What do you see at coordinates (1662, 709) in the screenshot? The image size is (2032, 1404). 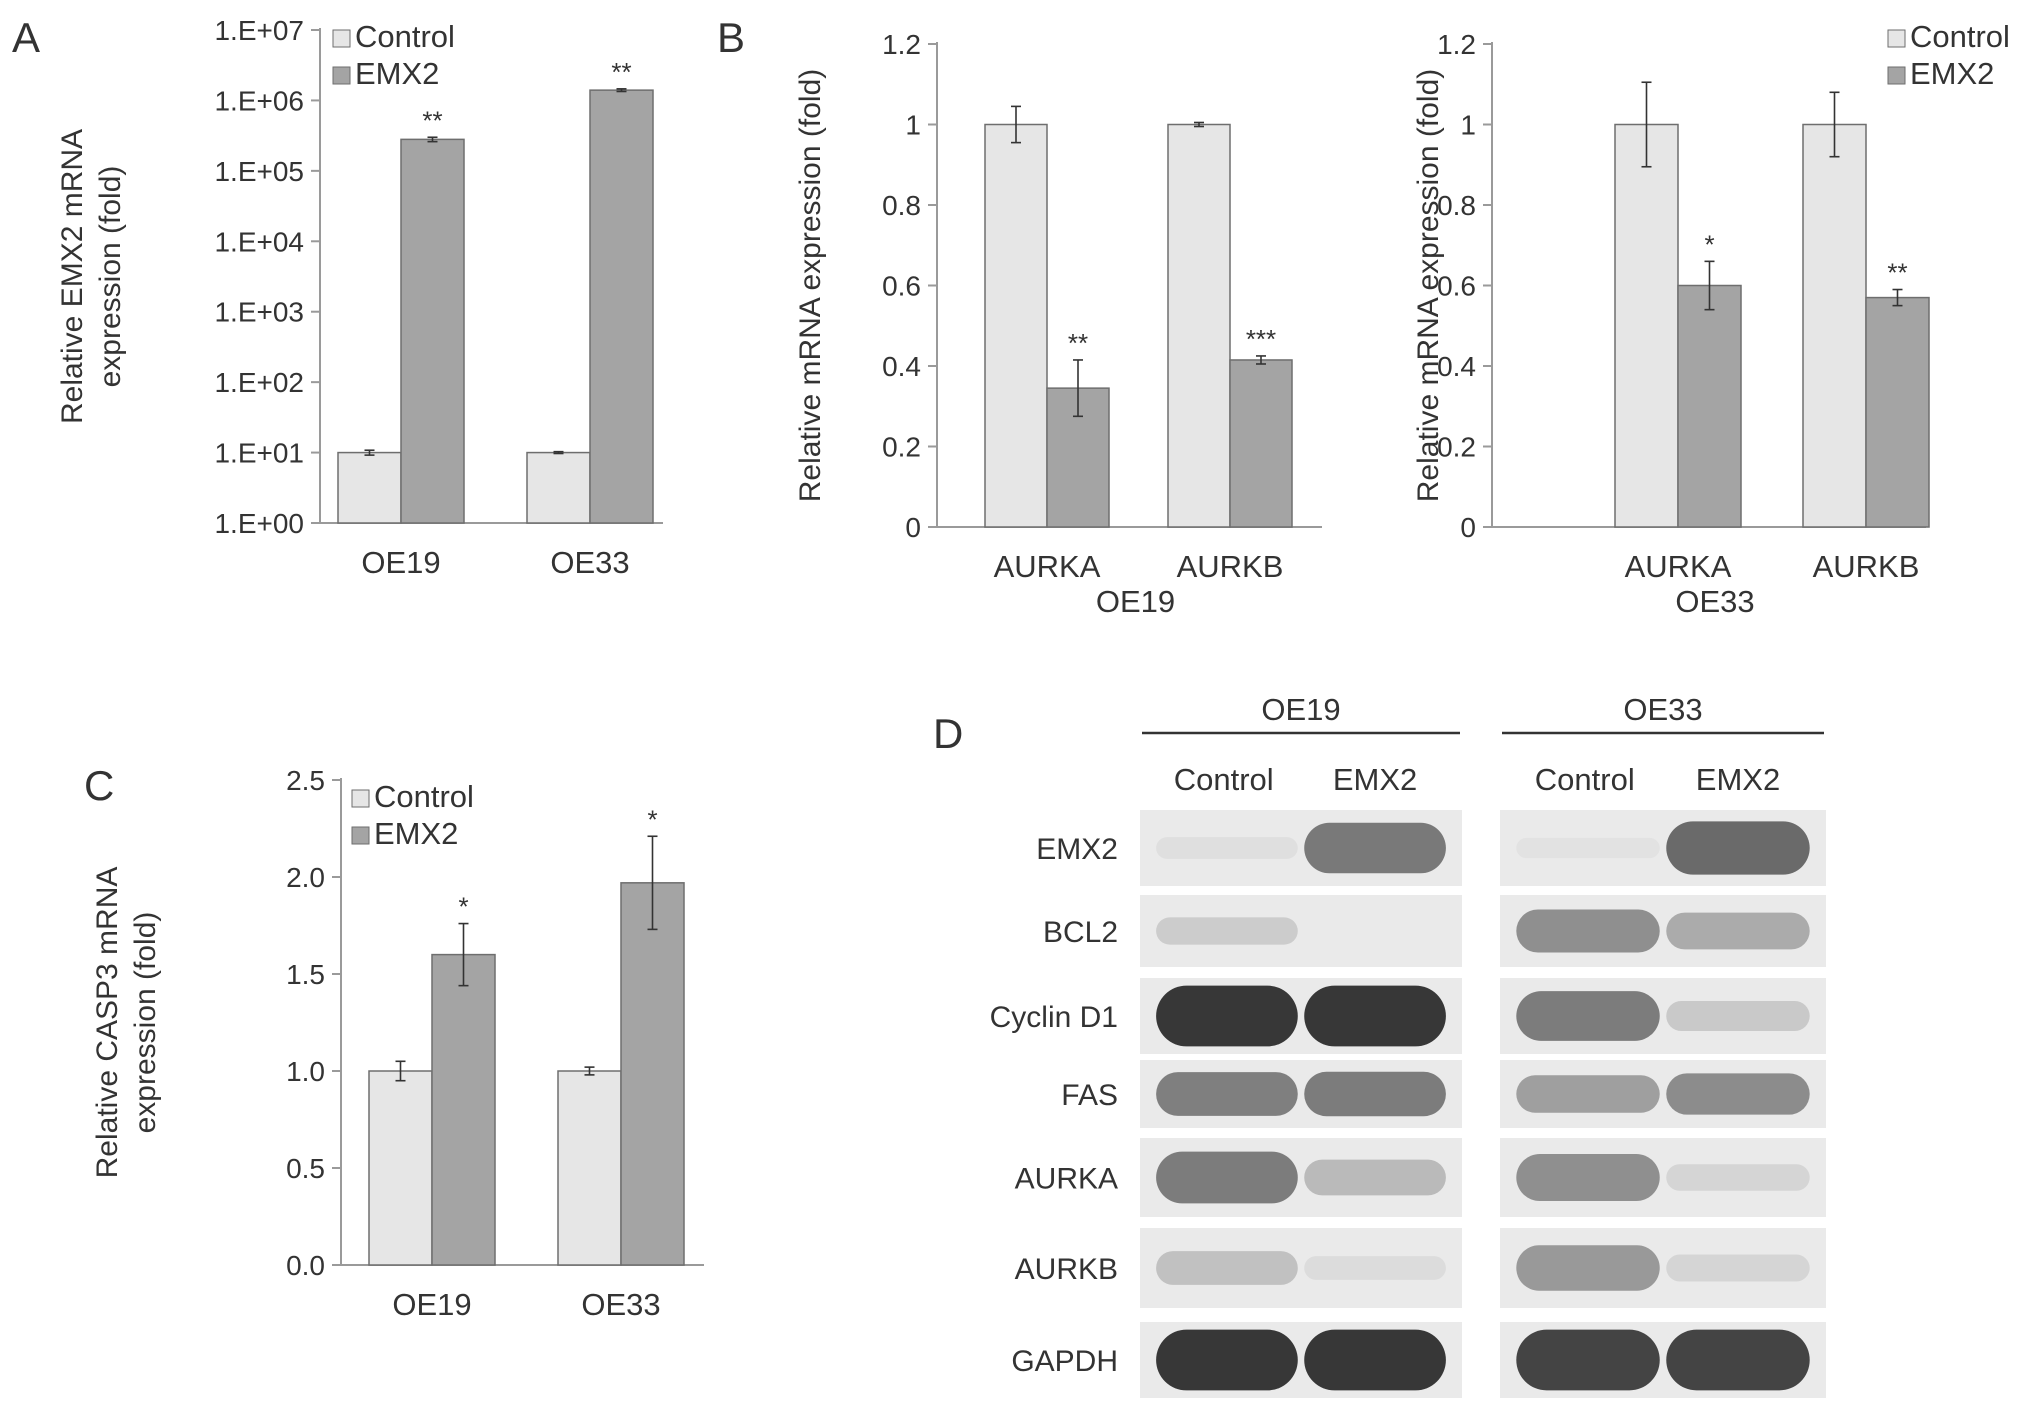 I see `cell-line-header-oe33: OE33` at bounding box center [1662, 709].